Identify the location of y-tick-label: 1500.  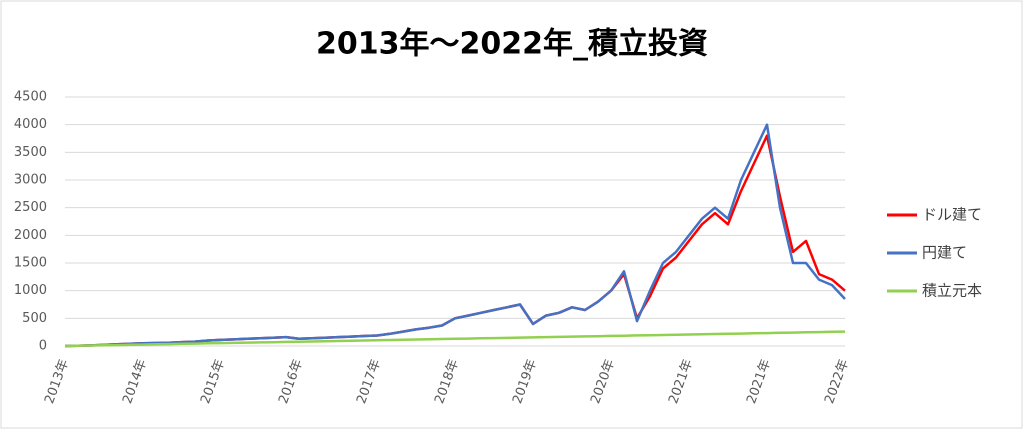
(30, 263).